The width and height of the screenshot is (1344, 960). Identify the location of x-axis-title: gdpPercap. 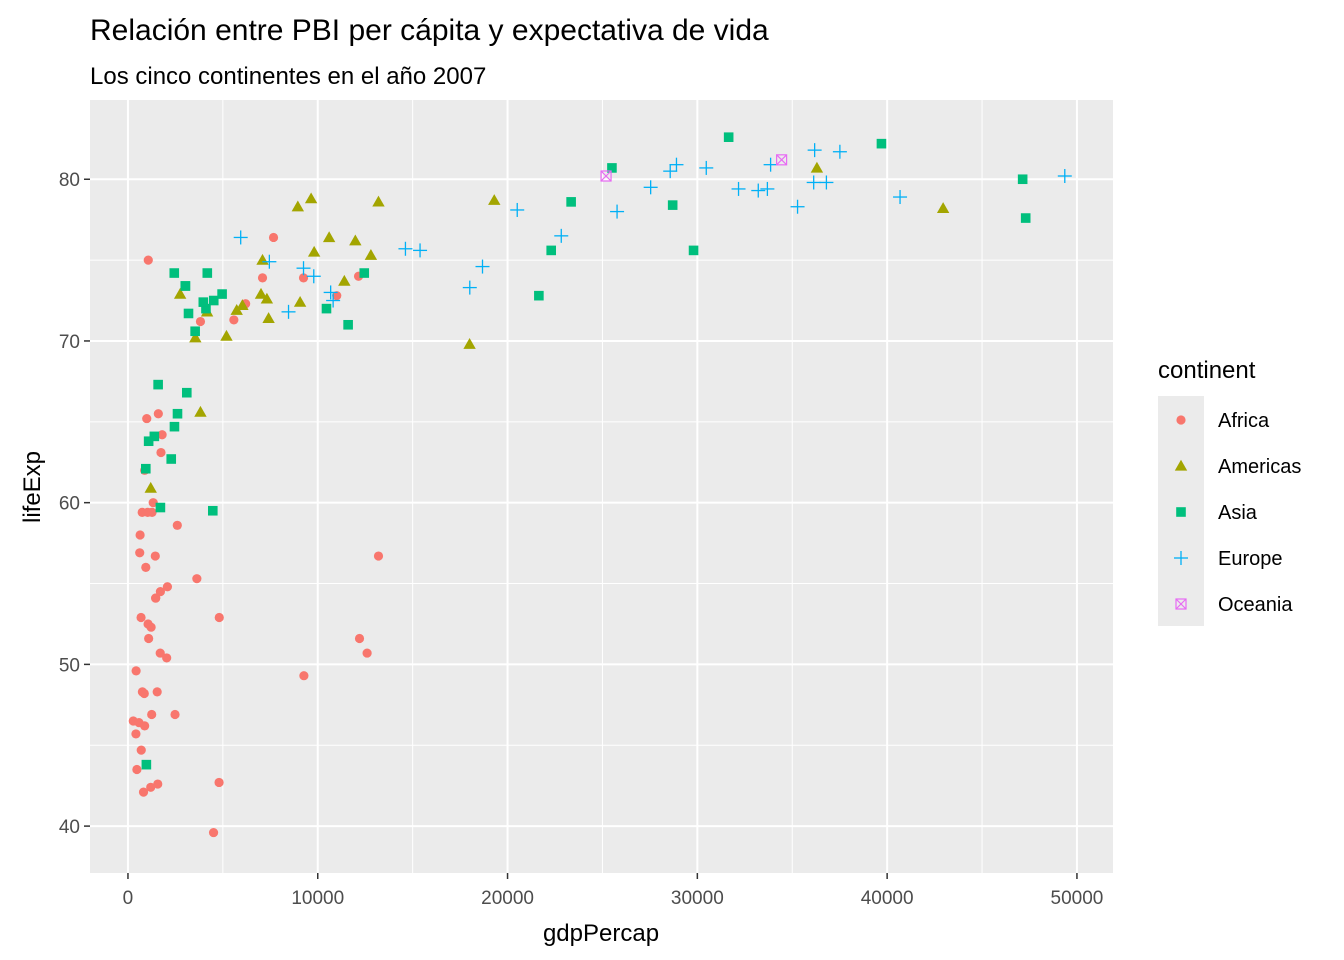
(601, 933).